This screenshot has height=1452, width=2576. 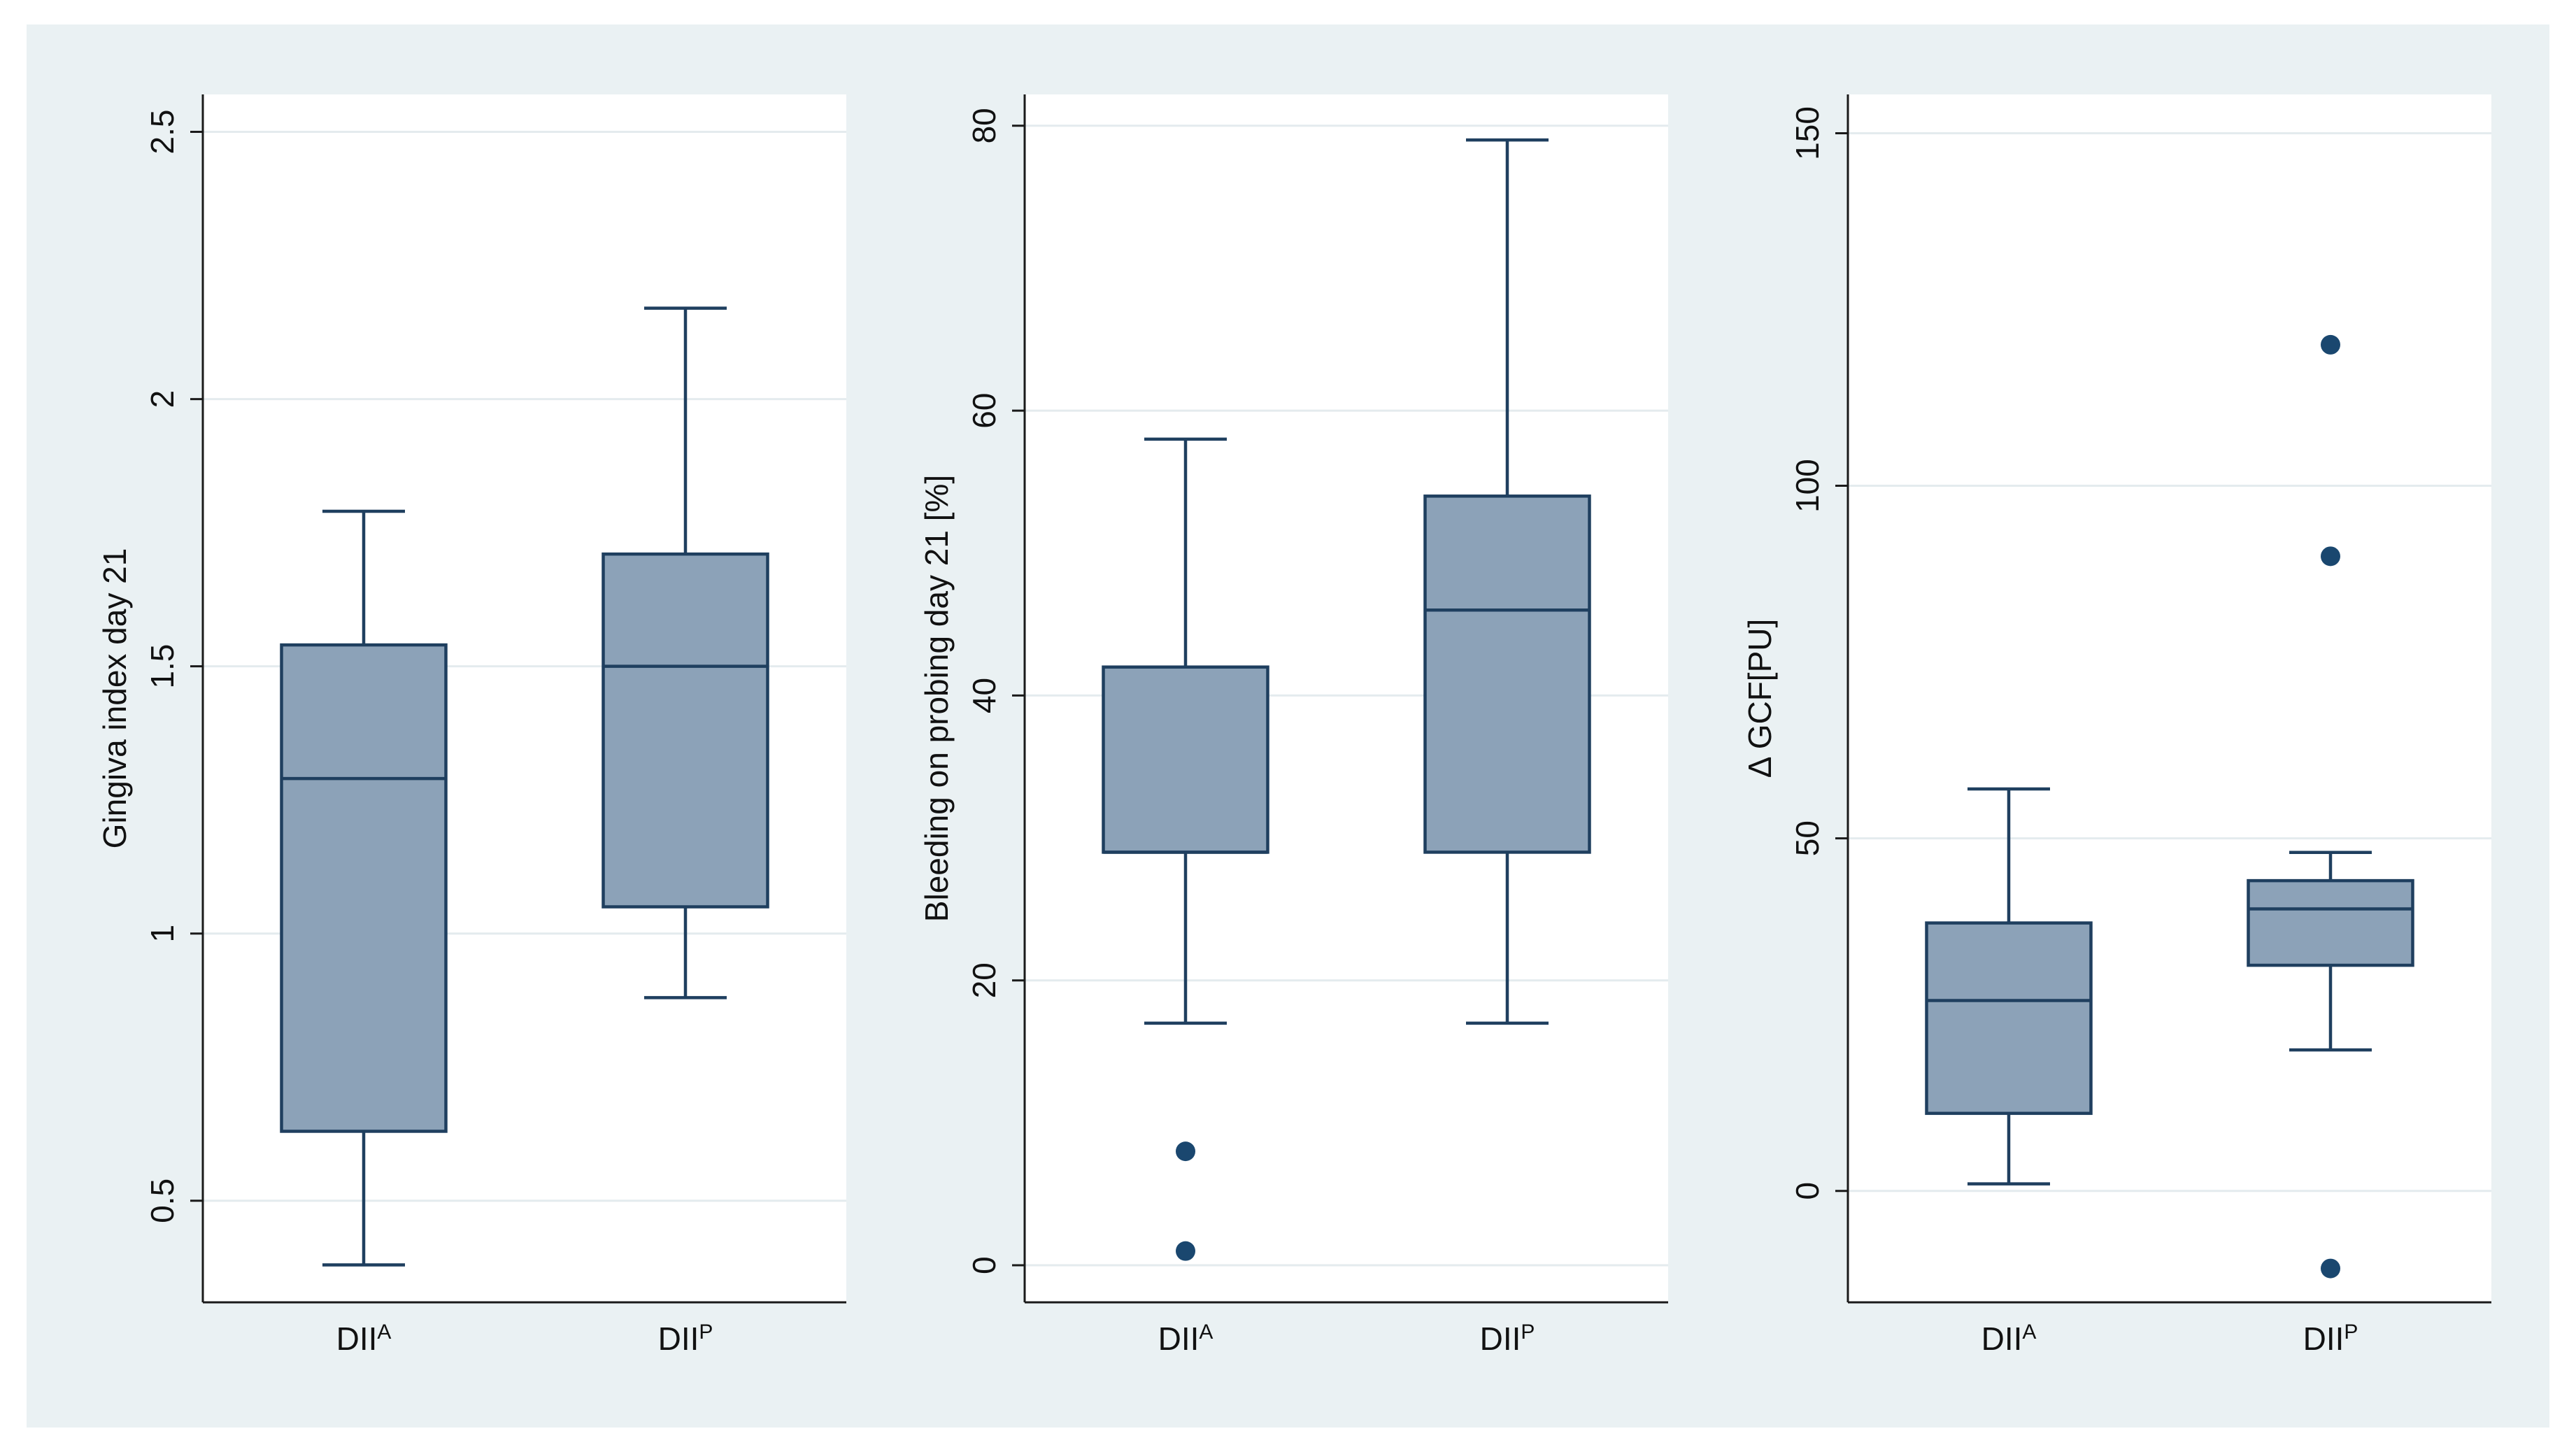 I want to click on y-tick-label-3: 60, so click(x=984, y=411).